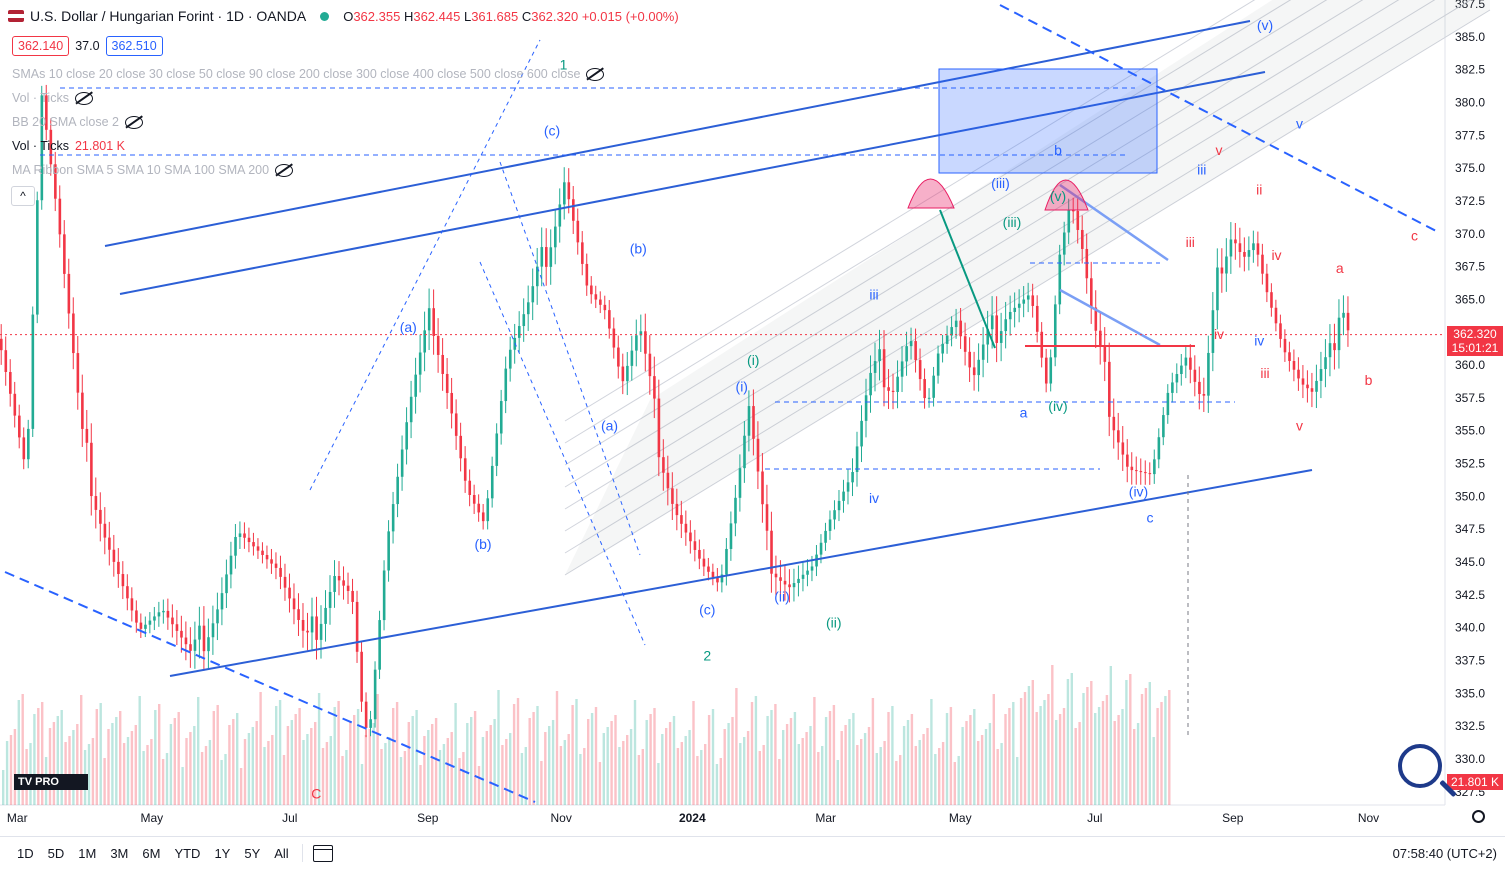  Describe the element at coordinates (1470, 693) in the screenshot. I see `y-tick-label: 335.0` at that location.